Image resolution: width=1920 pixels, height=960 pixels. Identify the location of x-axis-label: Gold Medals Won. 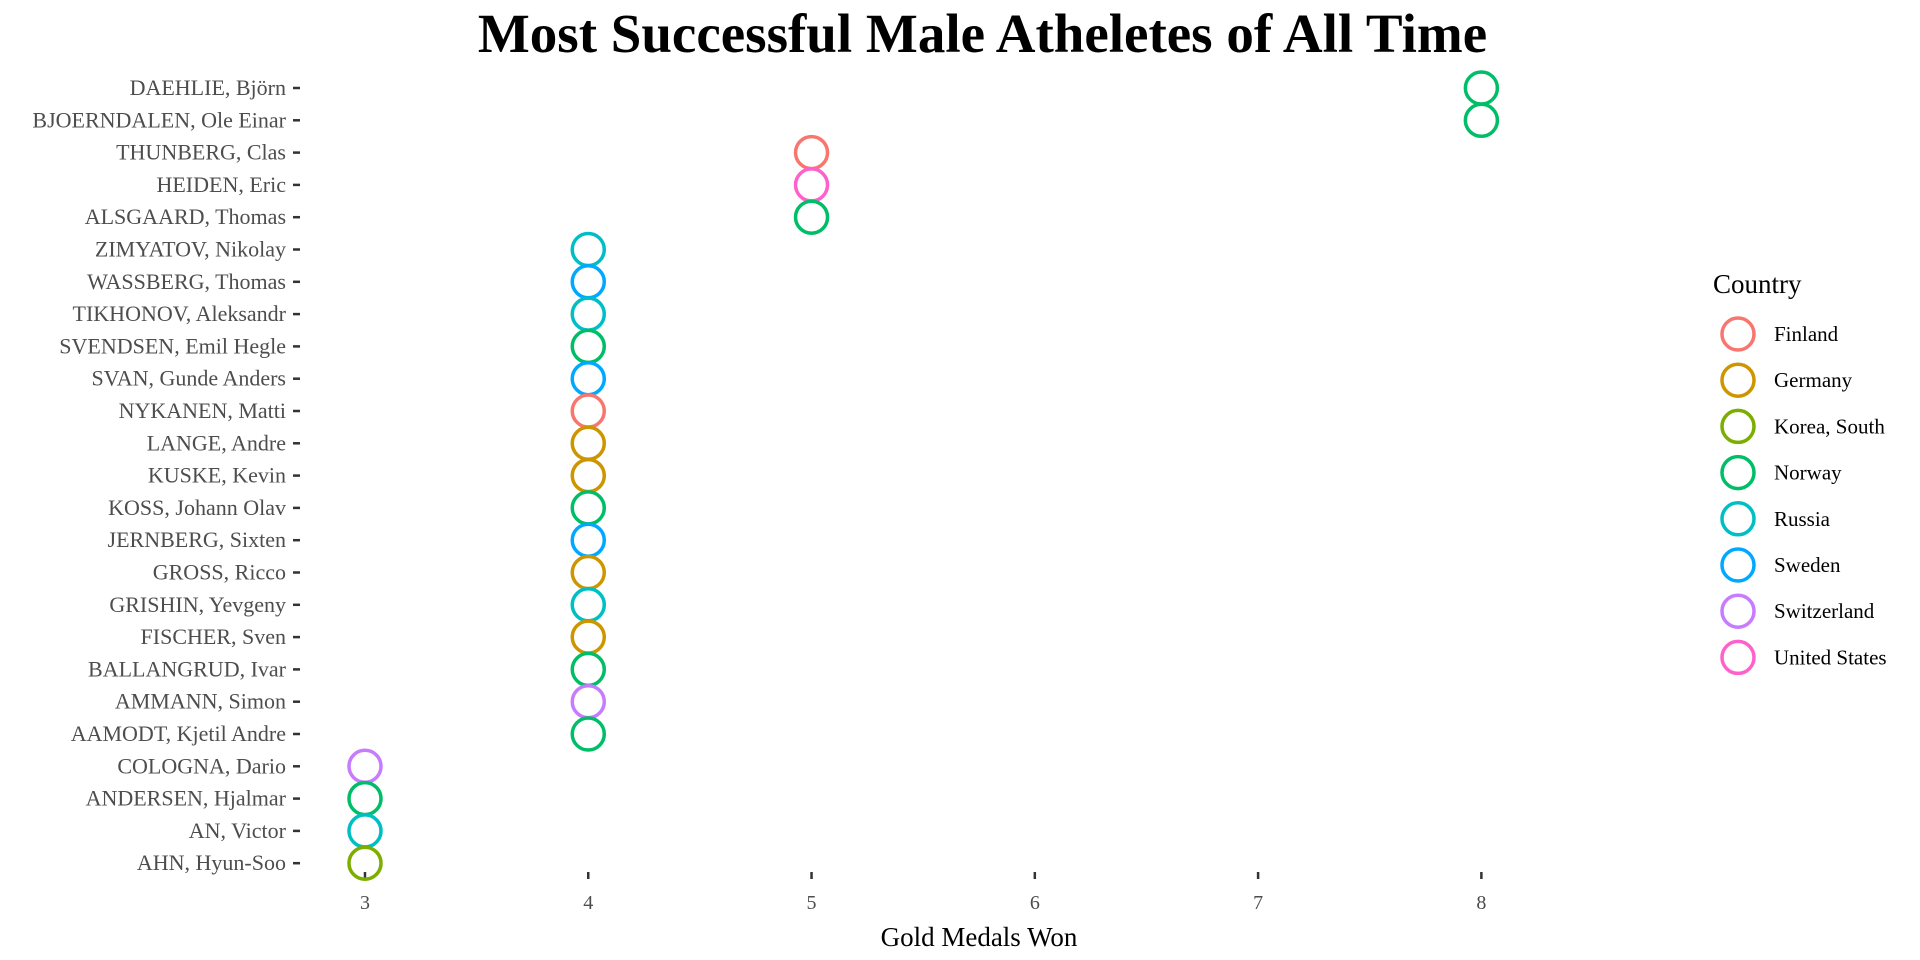
(979, 937).